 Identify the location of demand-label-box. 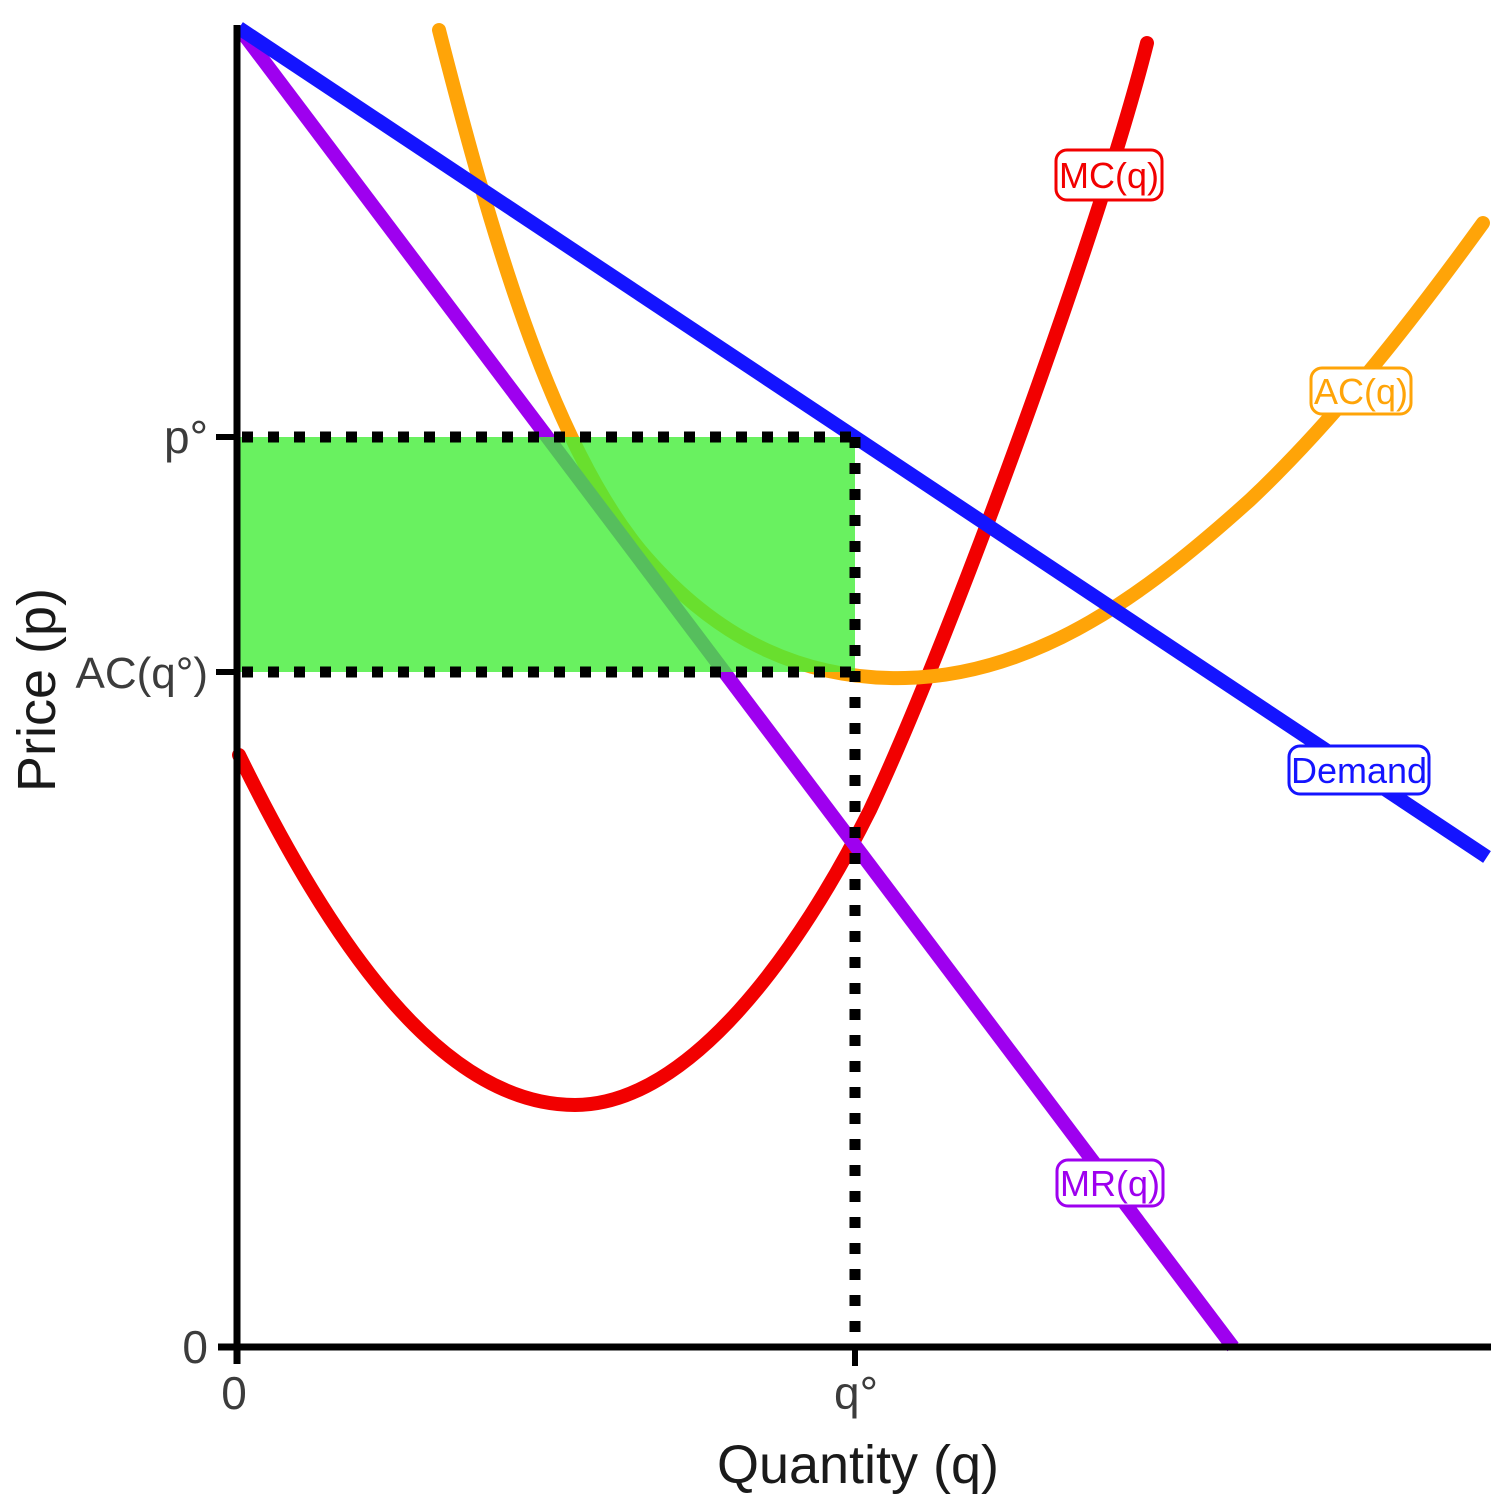
(1359, 770).